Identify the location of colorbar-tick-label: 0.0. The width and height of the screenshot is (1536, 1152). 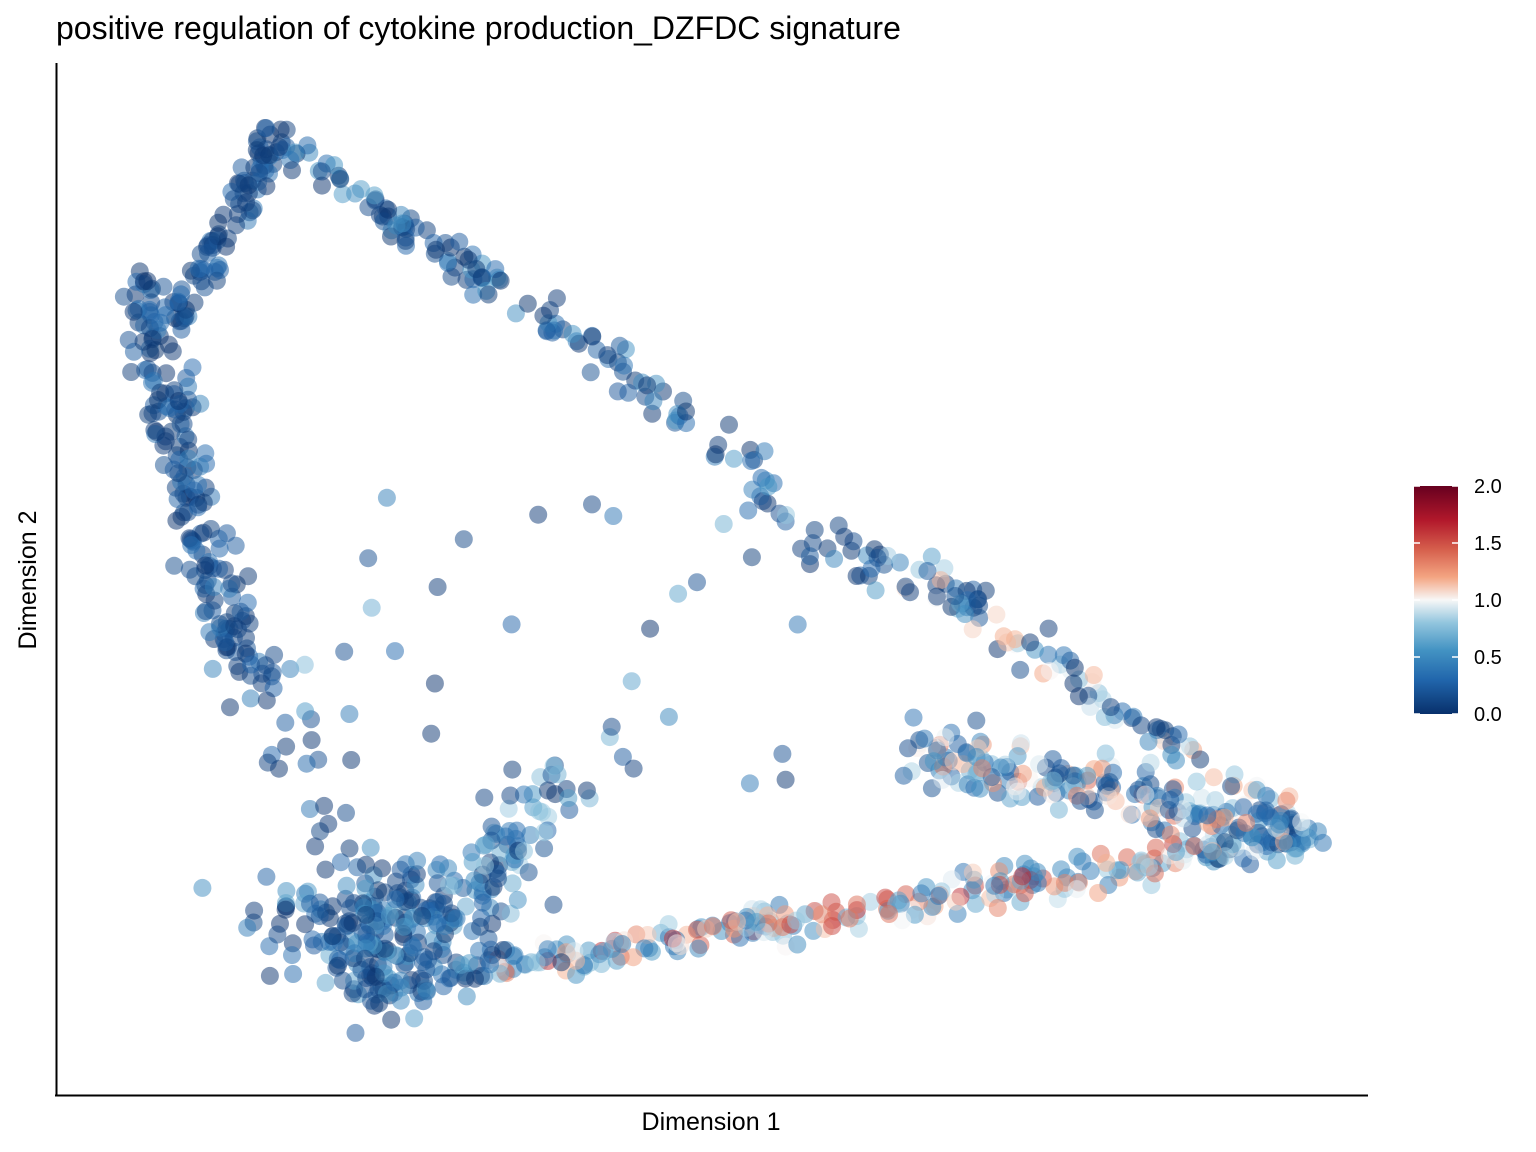
(1488, 715).